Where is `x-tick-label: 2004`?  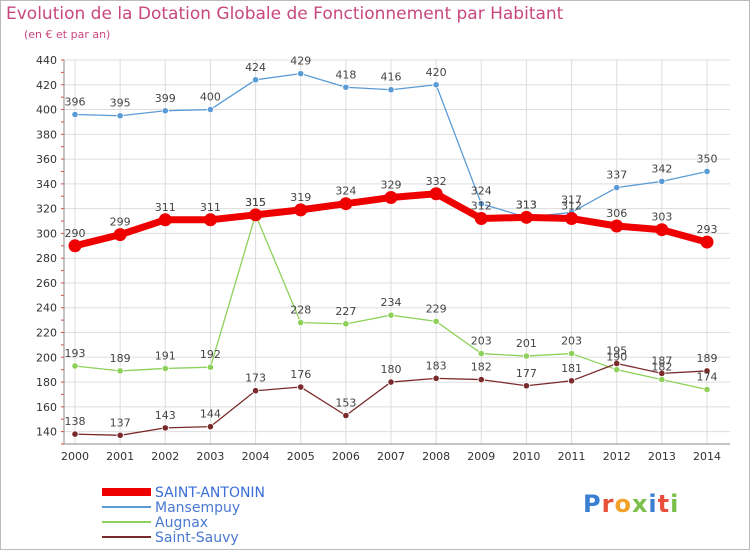
x-tick-label: 2004 is located at coordinates (256, 456).